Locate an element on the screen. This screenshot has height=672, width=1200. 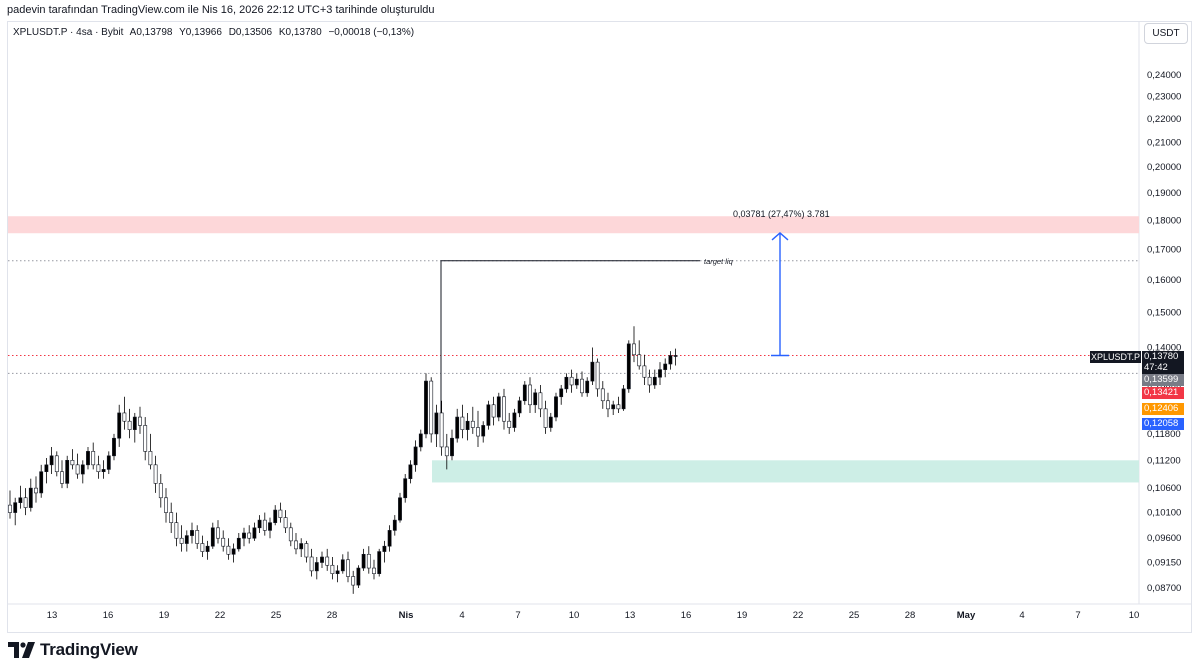
x-axis-tick-label: 22 is located at coordinates (798, 615).